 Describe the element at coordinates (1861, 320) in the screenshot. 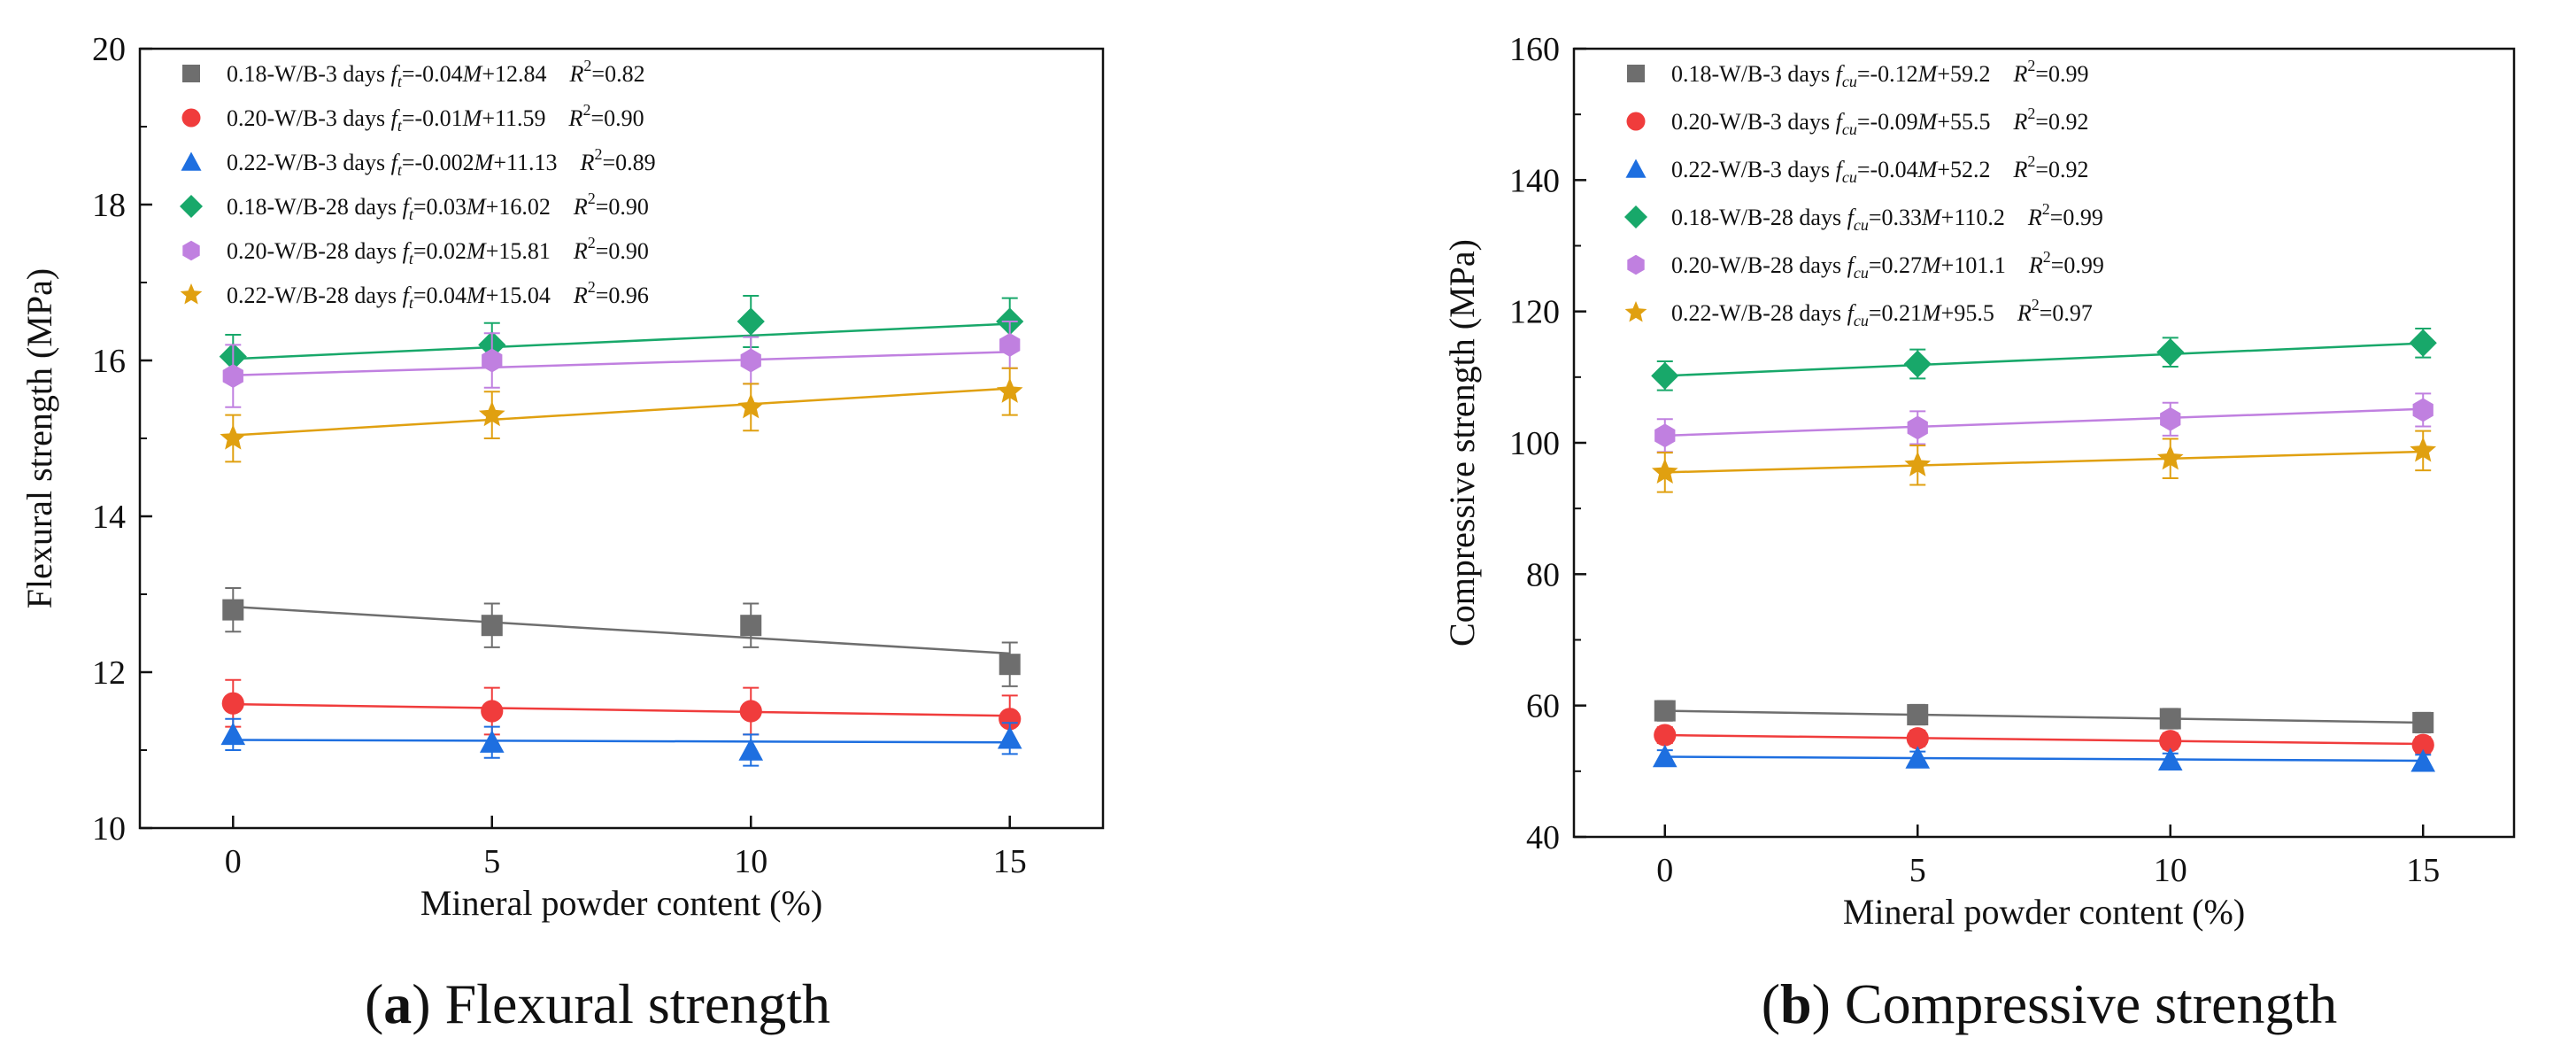

I see `legend-subscript: cu` at that location.